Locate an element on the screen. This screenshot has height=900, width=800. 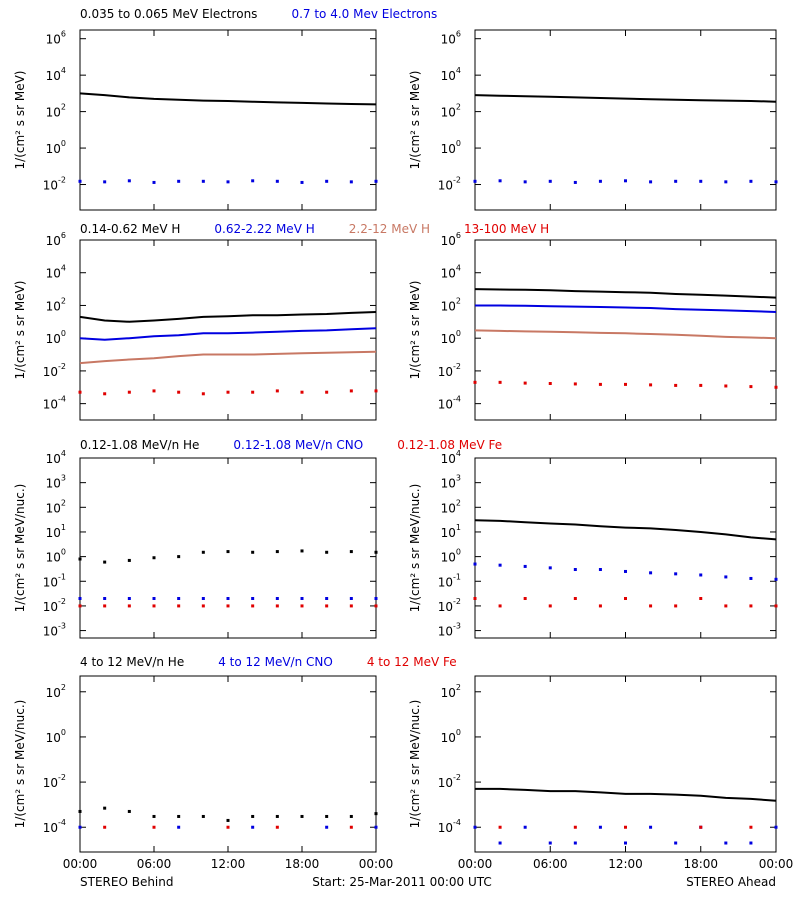
y-tick-label: 10⁻⁴ is located at coordinates (449, 403).